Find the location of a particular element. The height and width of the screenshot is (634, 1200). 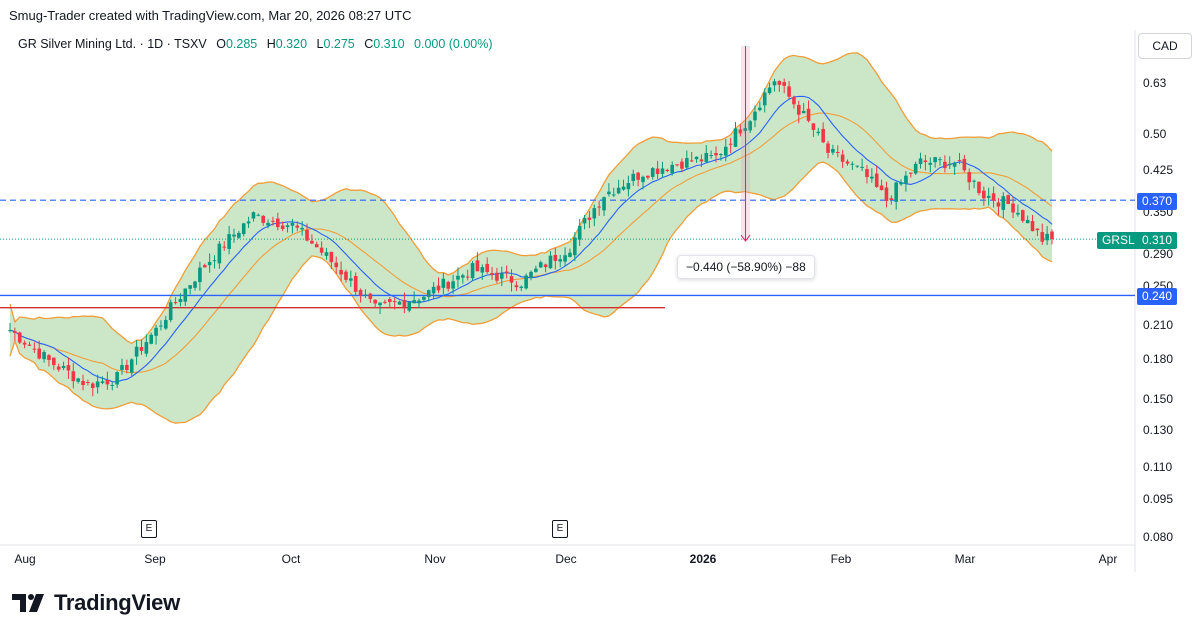

legend-low-key: L is located at coordinates (320, 44).